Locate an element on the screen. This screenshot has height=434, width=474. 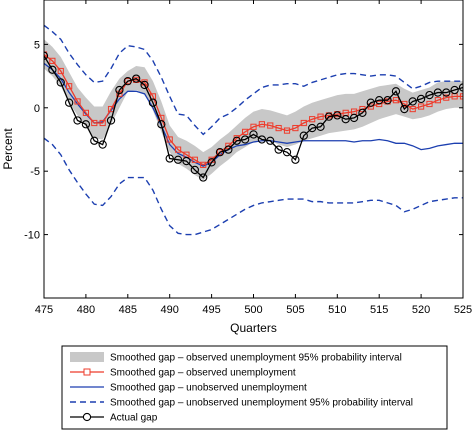
x-axis-title: Quarters is located at coordinates (253, 328).